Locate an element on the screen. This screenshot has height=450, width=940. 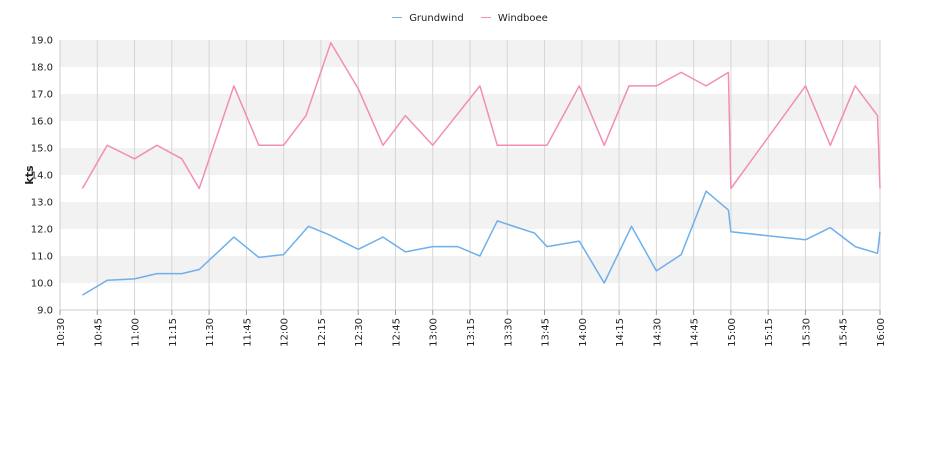
x-tick-label: 11:30 is located at coordinates (210, 332).